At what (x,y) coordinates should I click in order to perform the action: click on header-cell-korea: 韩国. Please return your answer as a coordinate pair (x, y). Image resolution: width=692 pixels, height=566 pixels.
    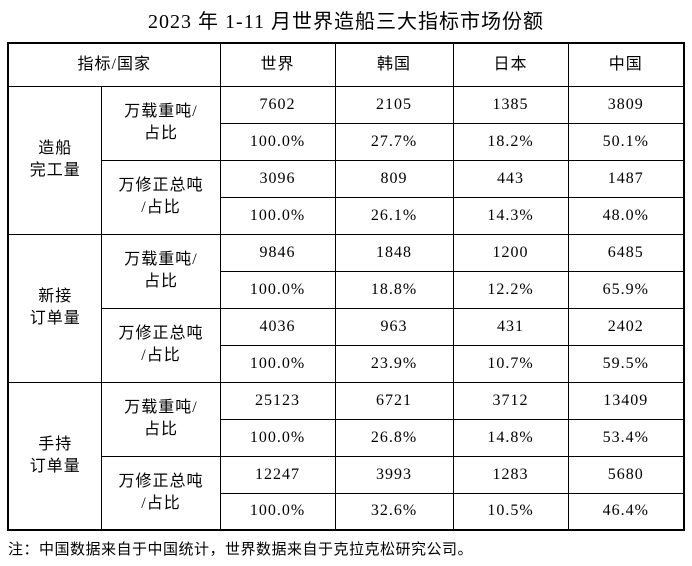
    Looking at the image, I should click on (394, 64).